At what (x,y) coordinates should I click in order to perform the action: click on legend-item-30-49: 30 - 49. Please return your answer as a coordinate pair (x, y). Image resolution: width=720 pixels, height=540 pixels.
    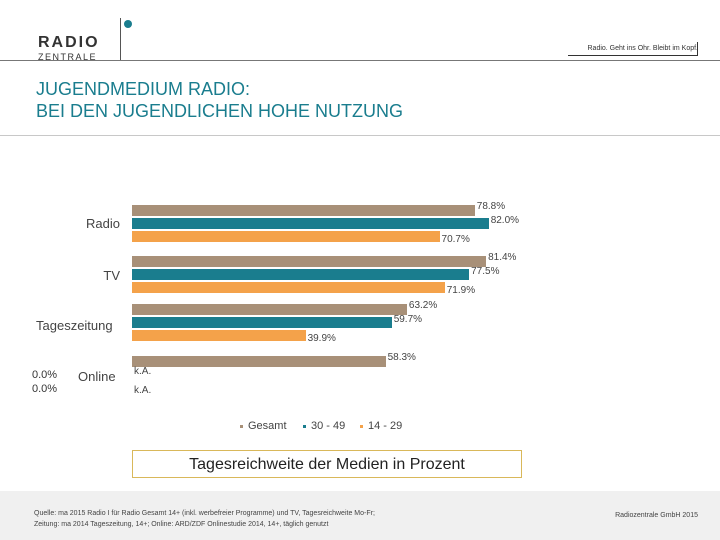
    Looking at the image, I should click on (324, 426).